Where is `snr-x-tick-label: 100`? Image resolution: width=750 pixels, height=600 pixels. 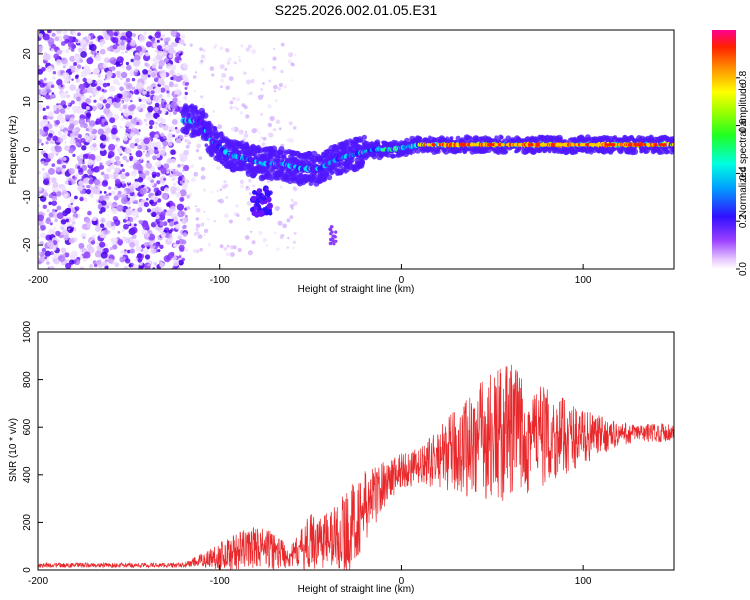 snr-x-tick-label: 100 is located at coordinates (583, 581).